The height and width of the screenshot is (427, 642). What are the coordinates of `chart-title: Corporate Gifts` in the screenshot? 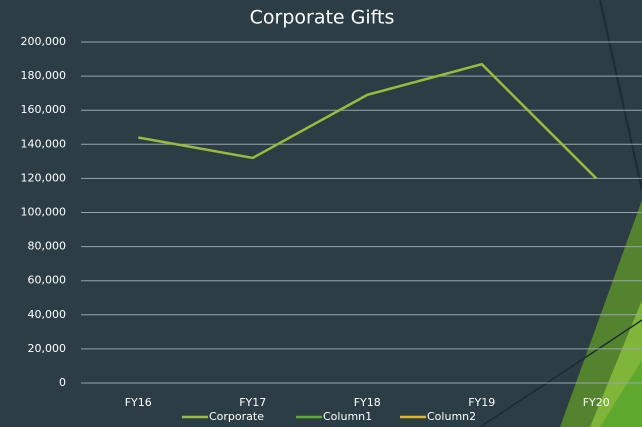 It's located at (322, 18).